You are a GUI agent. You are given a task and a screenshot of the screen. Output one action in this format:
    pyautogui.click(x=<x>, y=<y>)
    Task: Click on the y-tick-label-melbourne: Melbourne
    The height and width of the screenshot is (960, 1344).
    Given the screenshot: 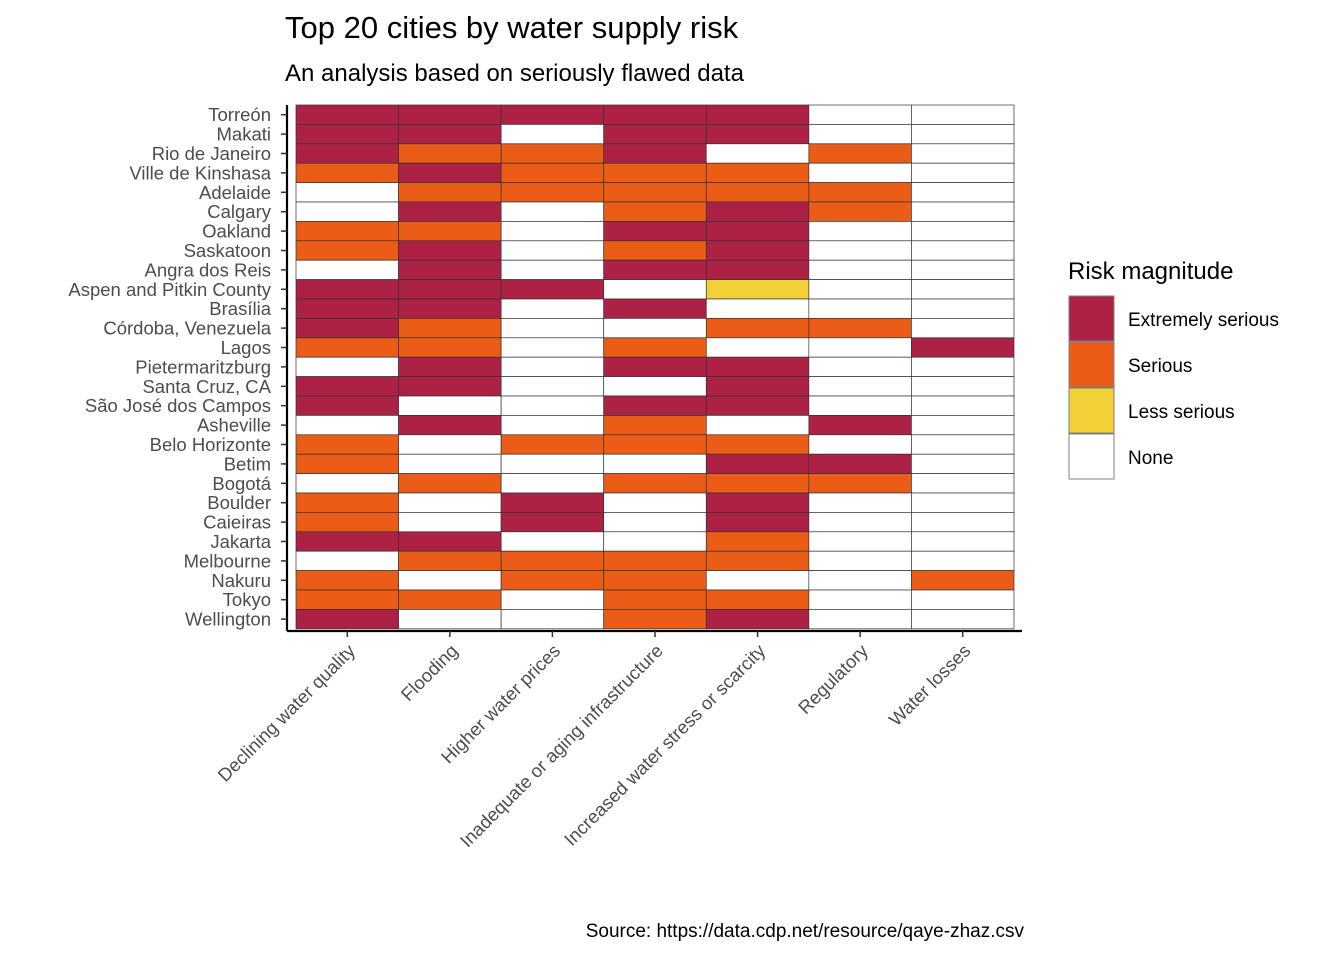 What is the action you would take?
    pyautogui.click(x=227, y=560)
    